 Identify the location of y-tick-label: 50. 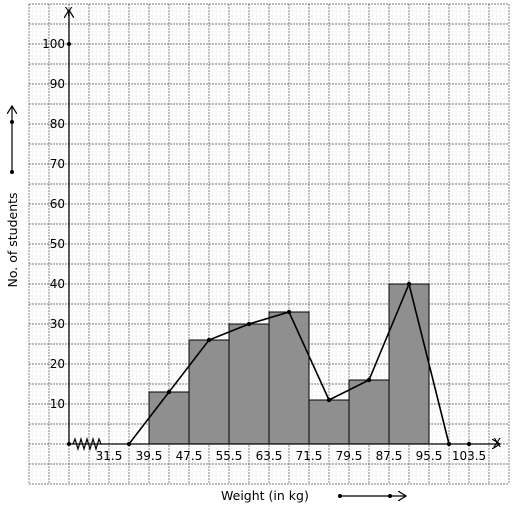
(57, 244).